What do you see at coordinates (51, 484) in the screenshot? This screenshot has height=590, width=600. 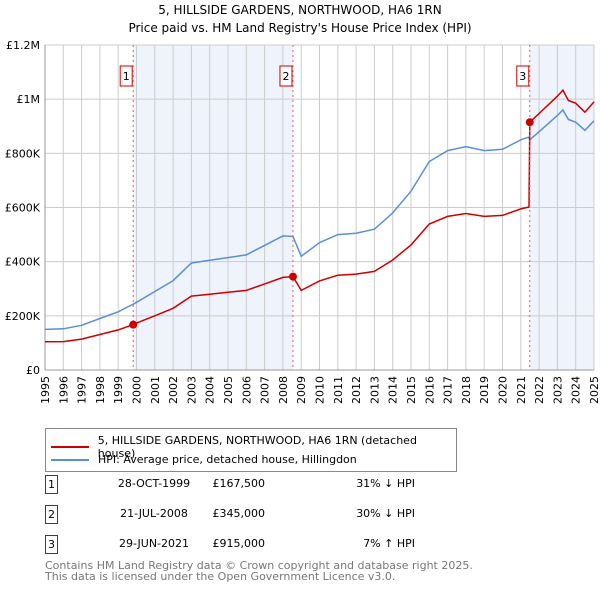 I see `sale-number: 1` at bounding box center [51, 484].